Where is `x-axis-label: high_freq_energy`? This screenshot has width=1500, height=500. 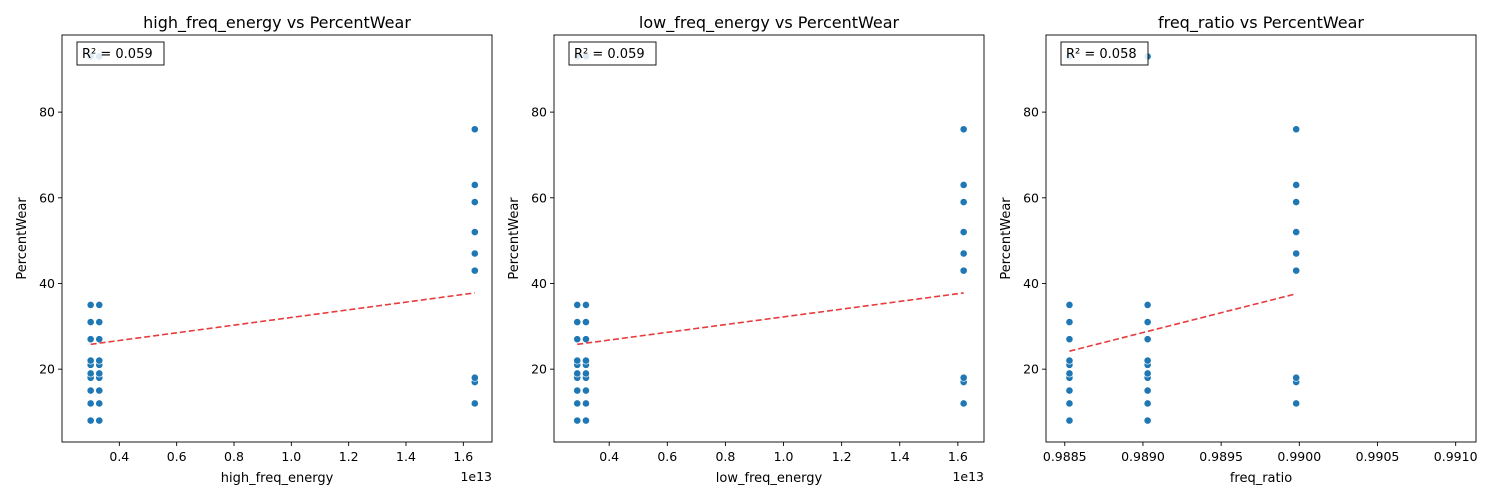
x-axis-label: high_freq_energy is located at coordinates (277, 478).